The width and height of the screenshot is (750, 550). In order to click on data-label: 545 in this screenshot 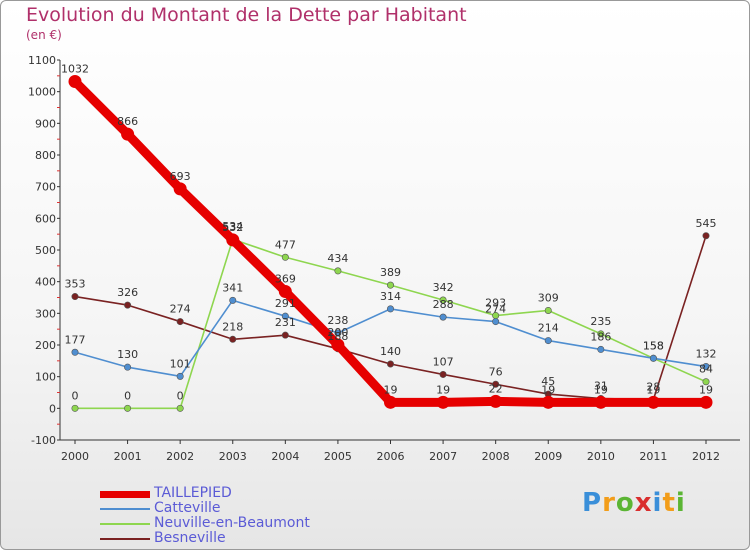, I will do `click(706, 223)`.